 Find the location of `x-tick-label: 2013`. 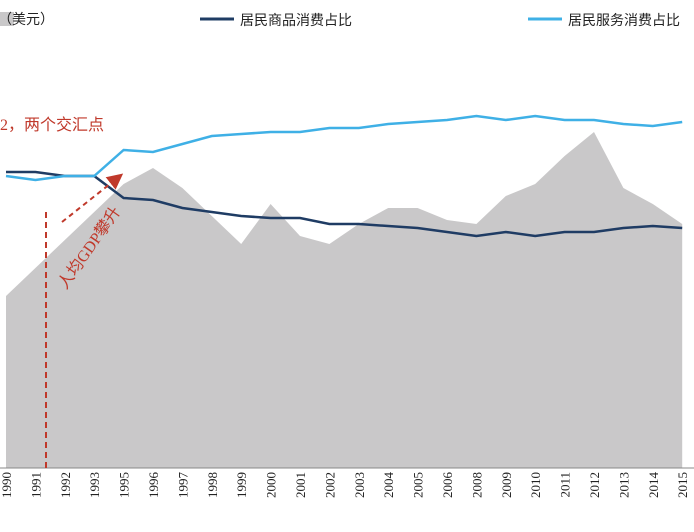

x-tick-label: 2013 is located at coordinates (623, 485).